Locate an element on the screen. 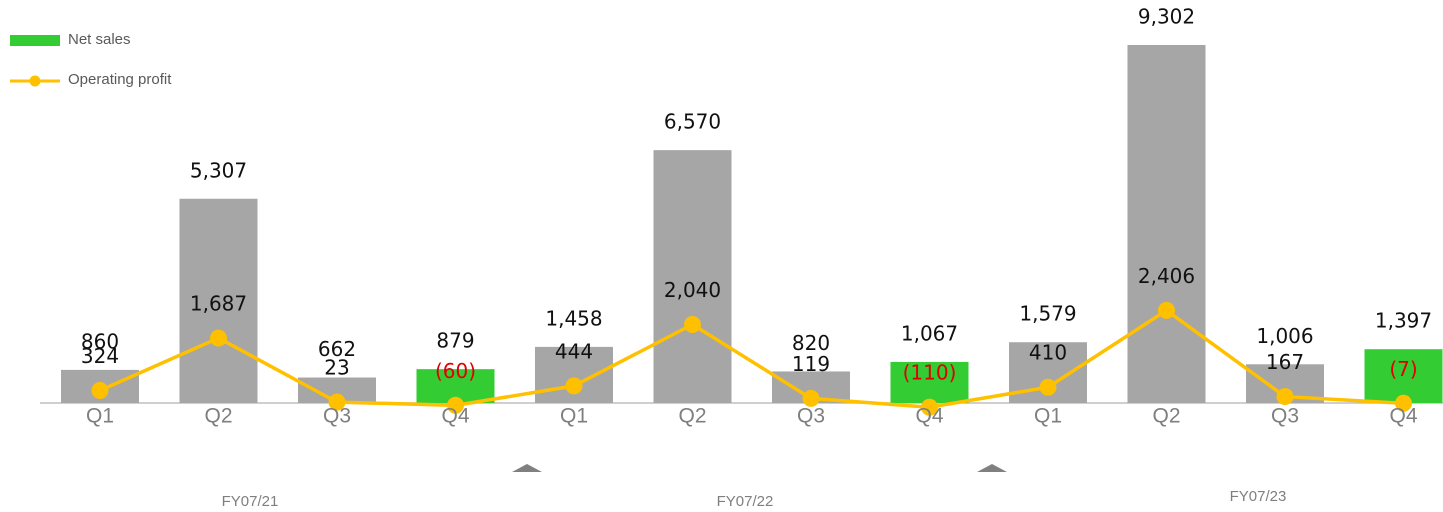  data-label: 2,406 is located at coordinates (1166, 276).